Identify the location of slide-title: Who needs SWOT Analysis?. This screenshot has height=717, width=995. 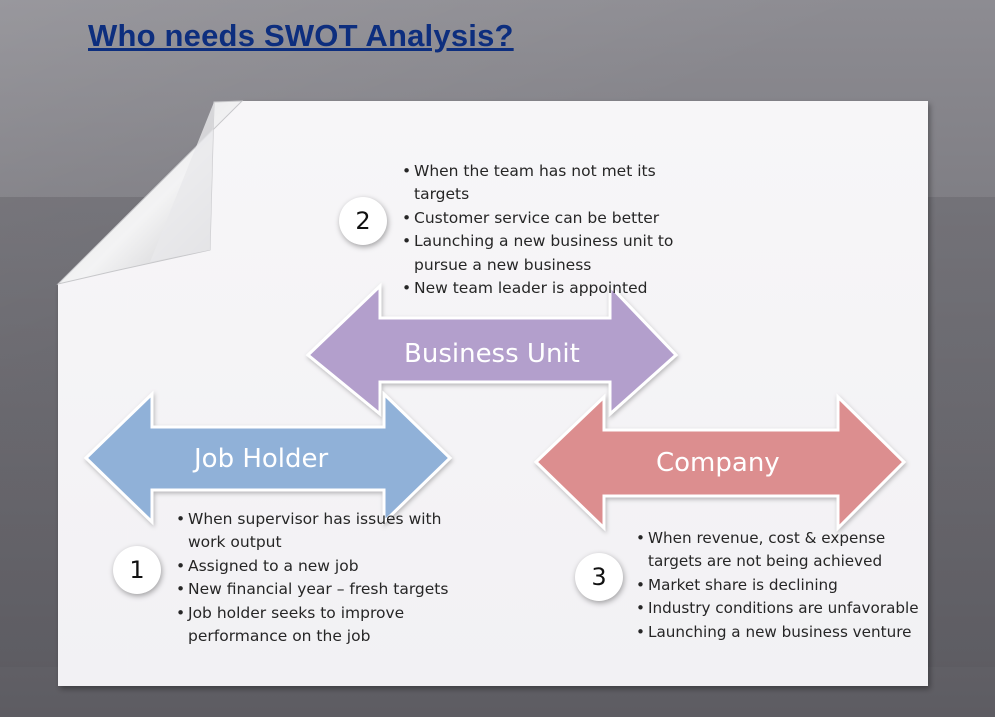
(301, 35).